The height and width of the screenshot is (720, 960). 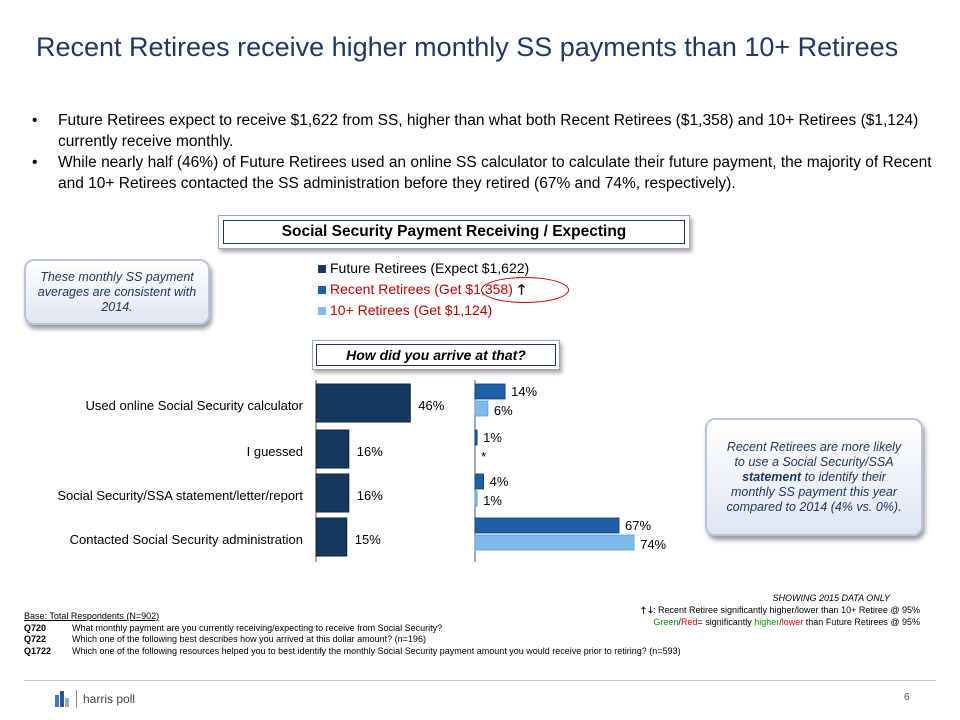 I want to click on legend-label: Future Retirees (Expect $1,622), so click(x=430, y=268).